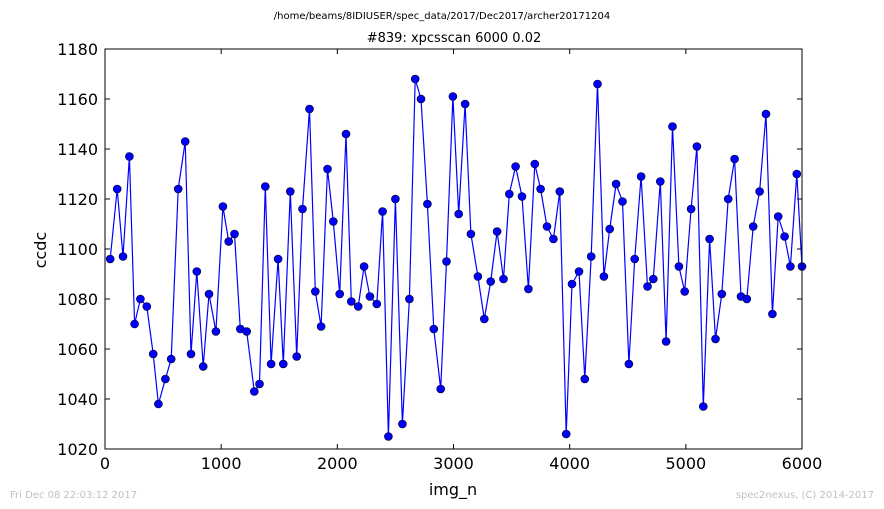 Image resolution: width=884 pixels, height=509 pixels. I want to click on y-tick-label: 1020, so click(77, 449).